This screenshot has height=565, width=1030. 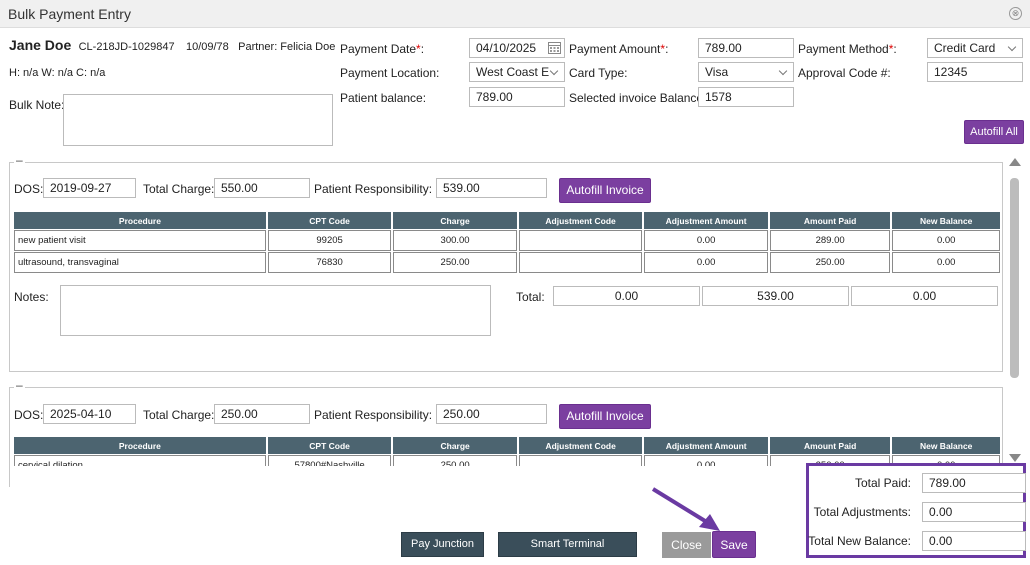 What do you see at coordinates (554, 47) in the screenshot?
I see `calendar-icon` at bounding box center [554, 47].